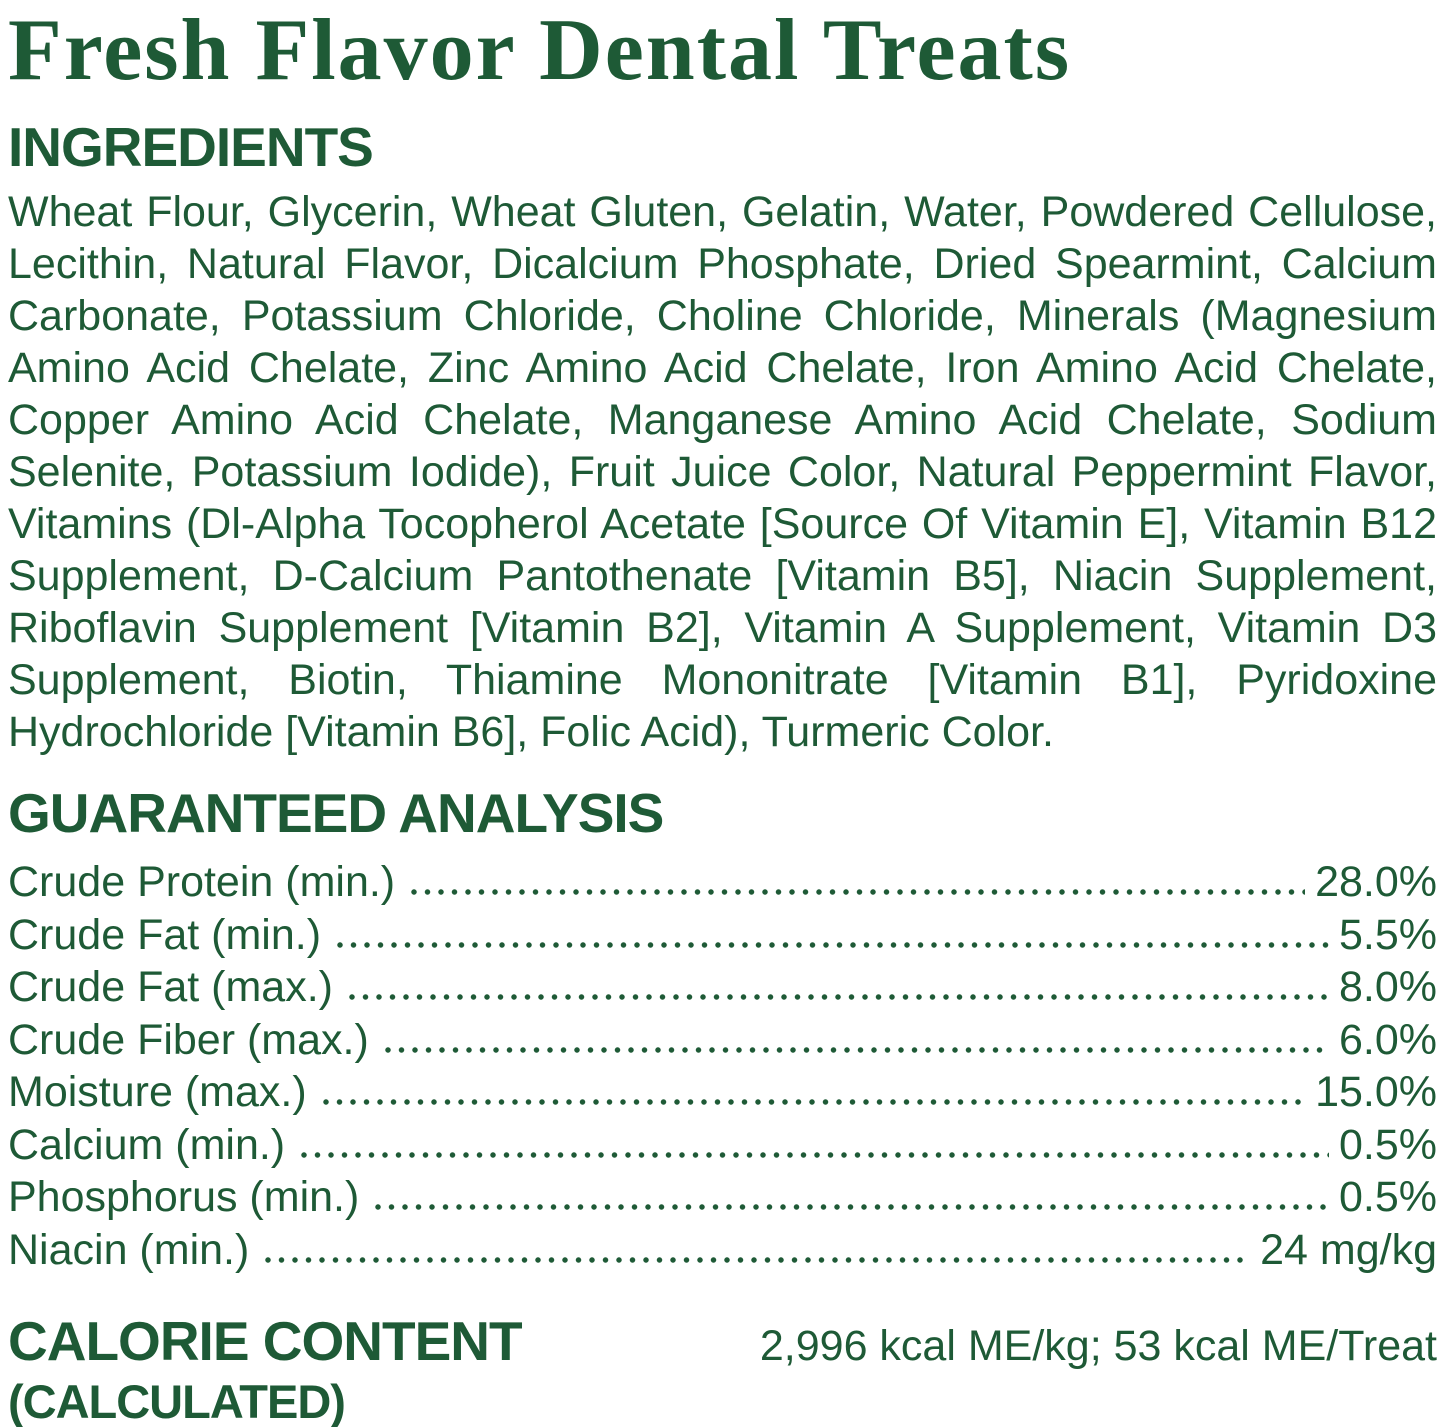  I want to click on analysis-label: Crude Protein (min.), so click(202, 882).